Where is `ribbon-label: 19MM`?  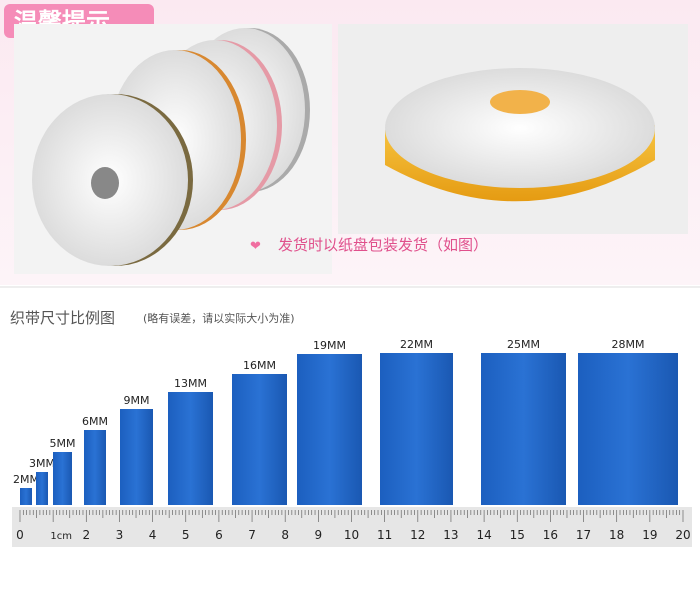 ribbon-label: 19MM is located at coordinates (329, 345).